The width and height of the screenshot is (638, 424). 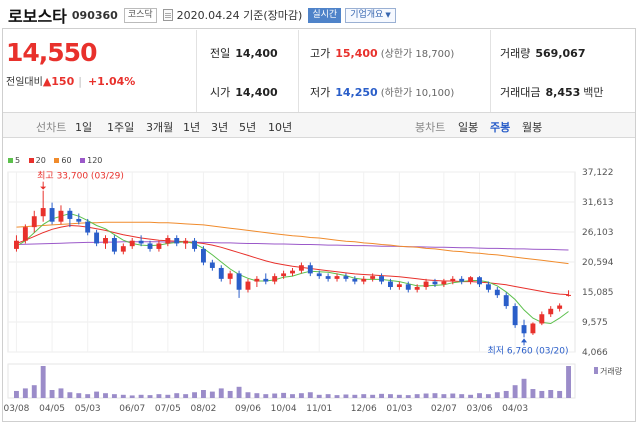 I want to click on candle-option-active: 주봉, so click(x=500, y=127).